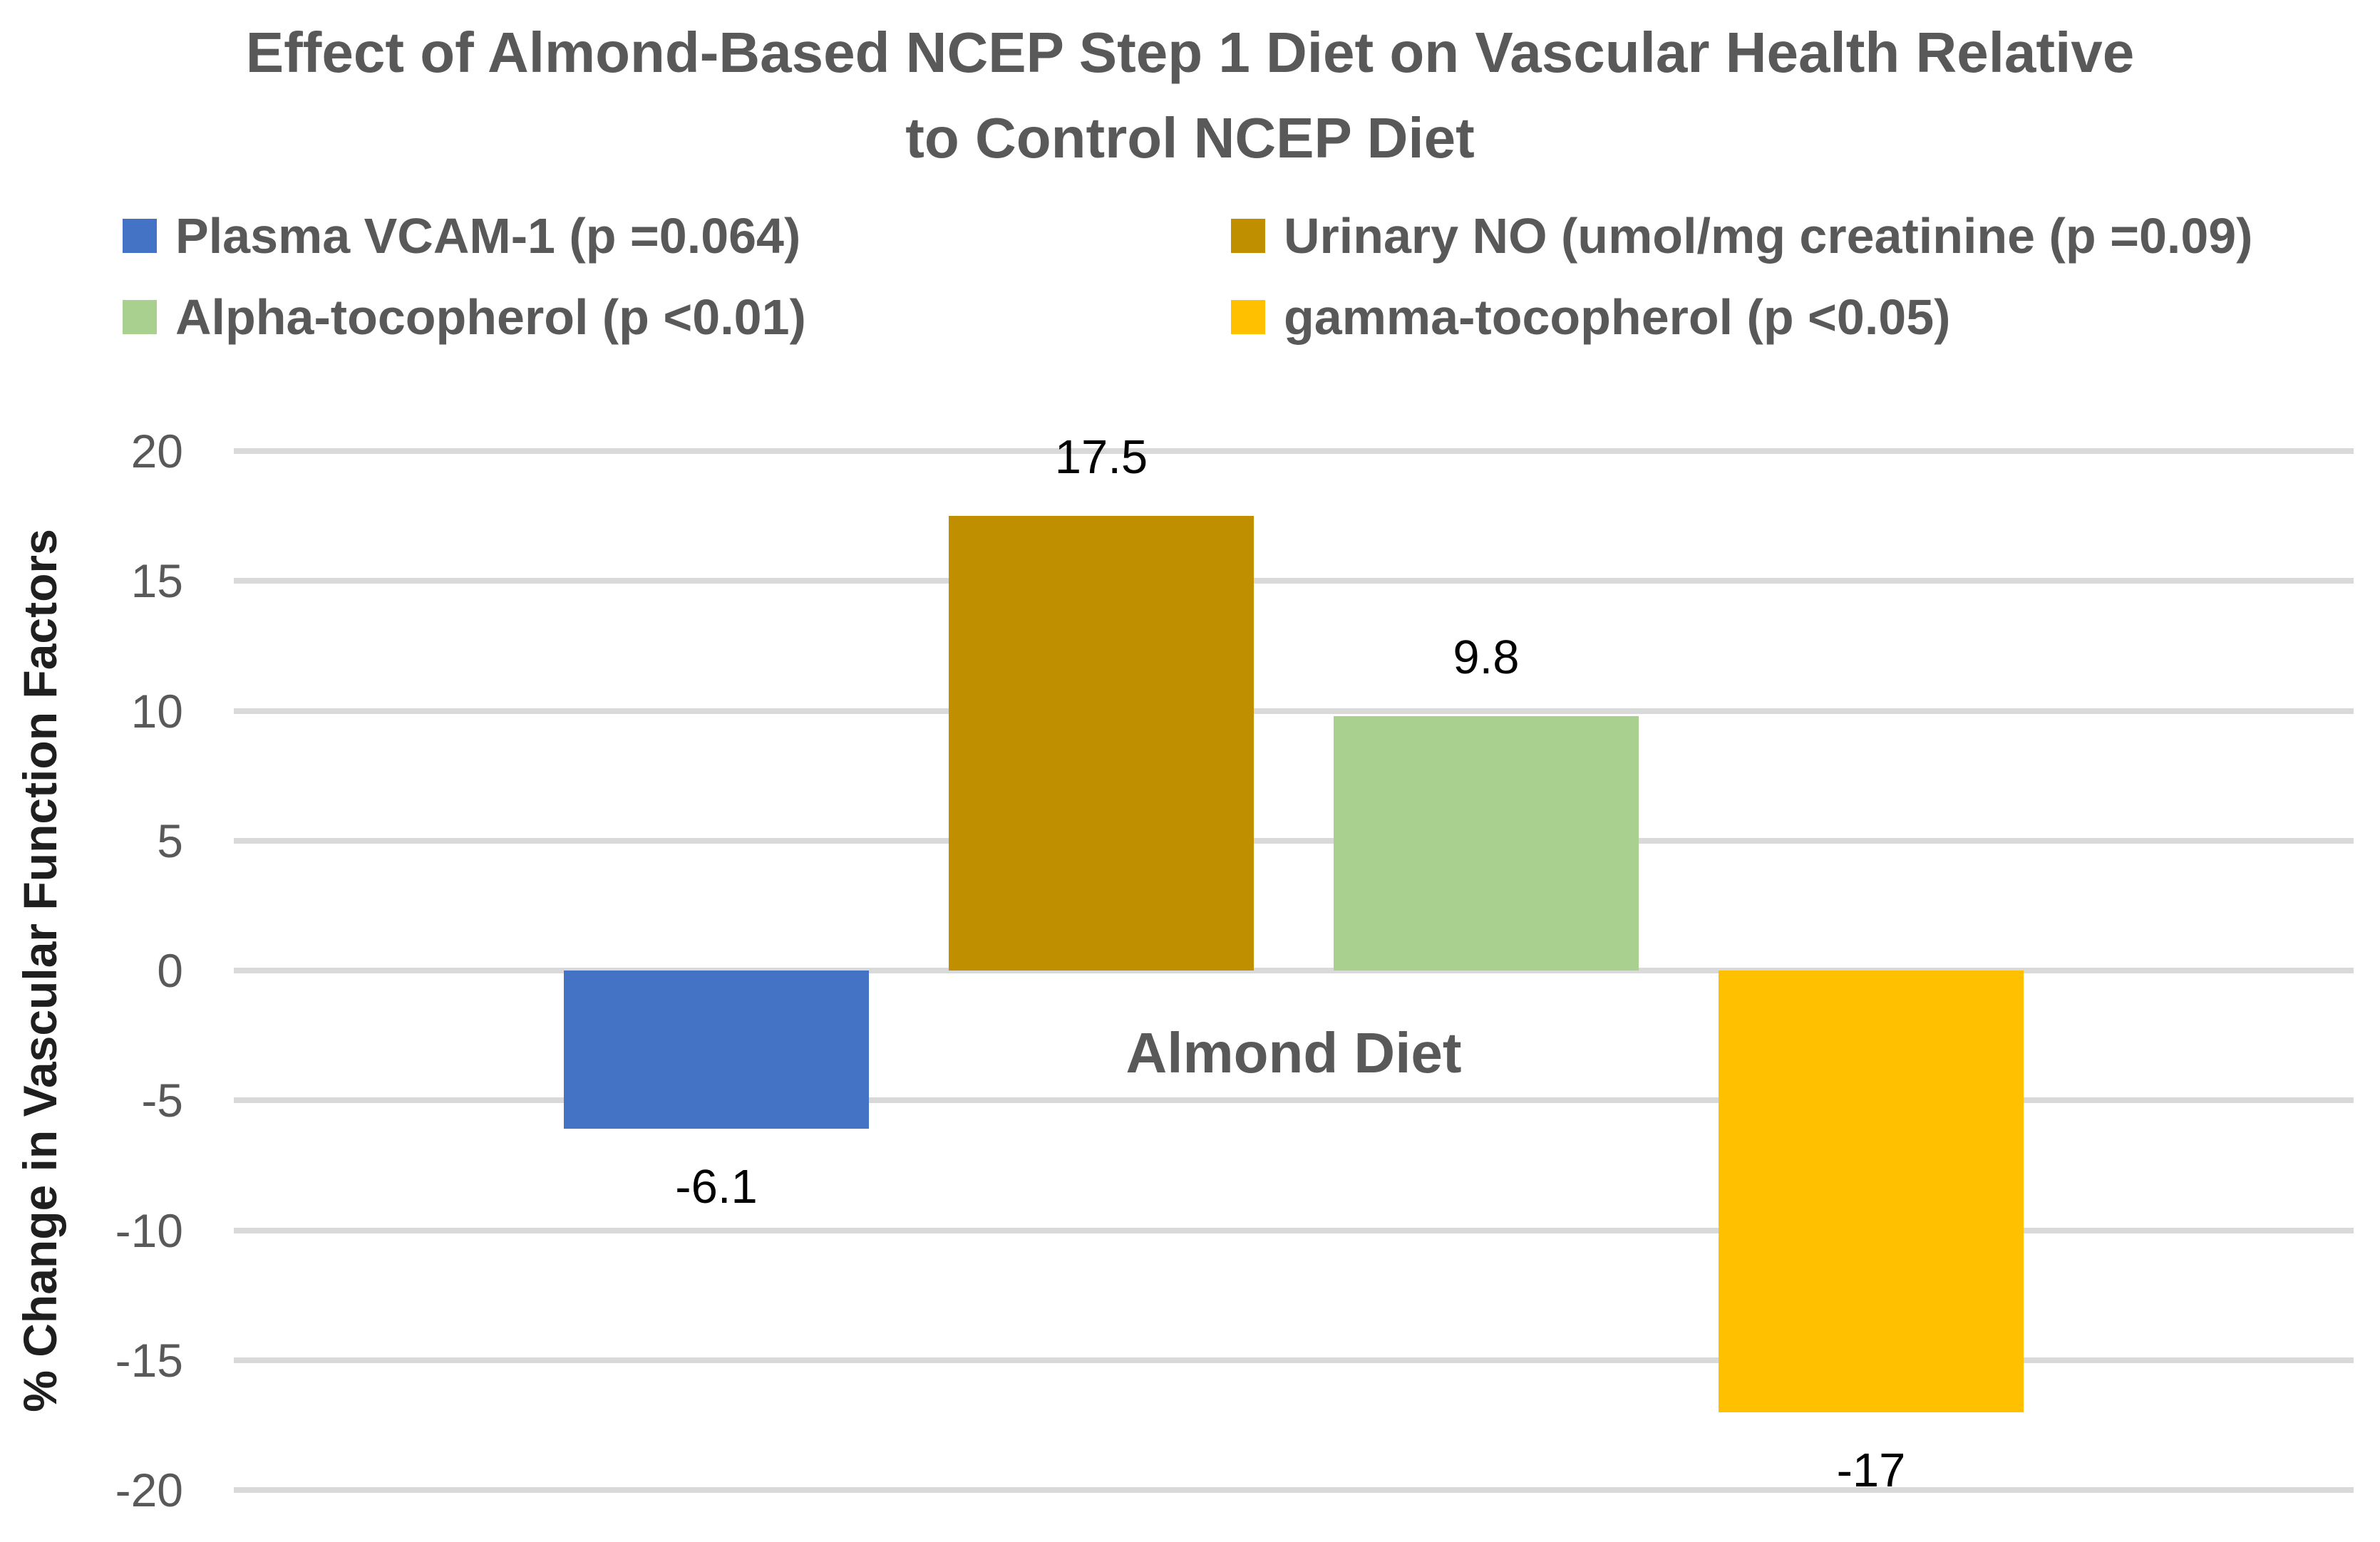  What do you see at coordinates (716, 1187) in the screenshot?
I see `data-label-series-0: -6.1` at bounding box center [716, 1187].